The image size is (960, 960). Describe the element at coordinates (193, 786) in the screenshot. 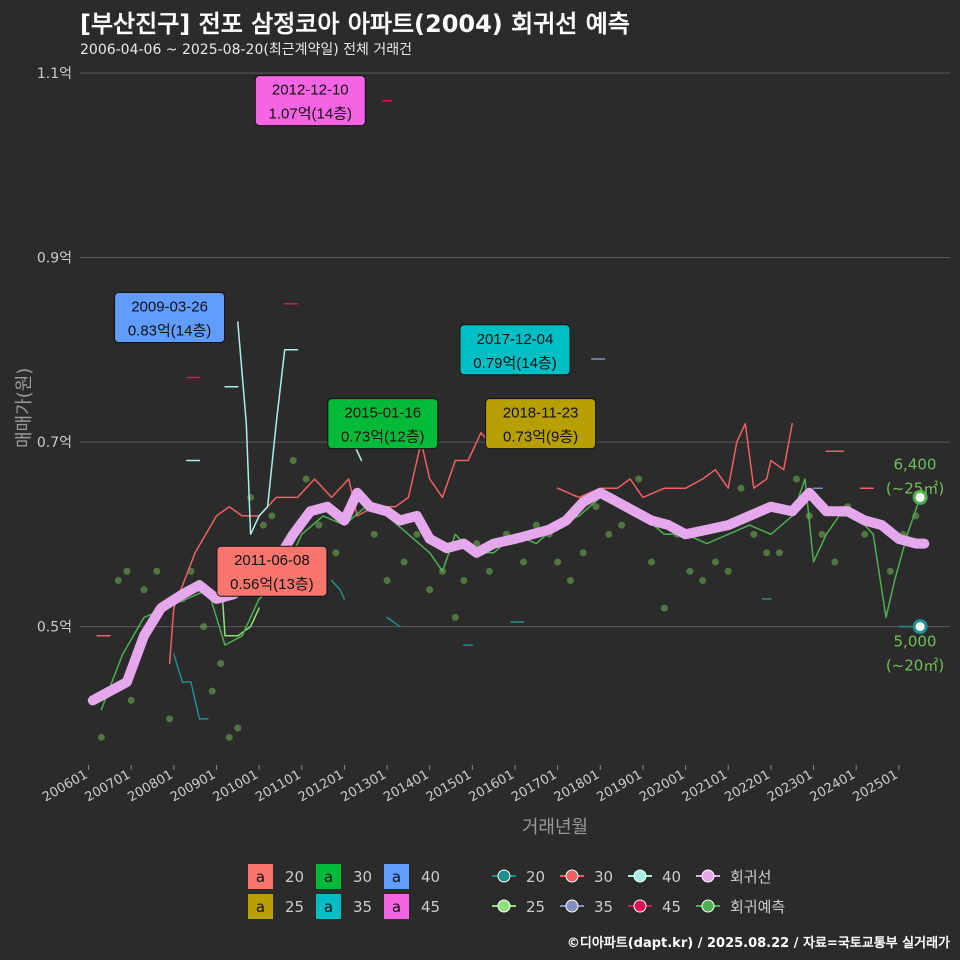

I see `x-tick-label: 200901` at that location.